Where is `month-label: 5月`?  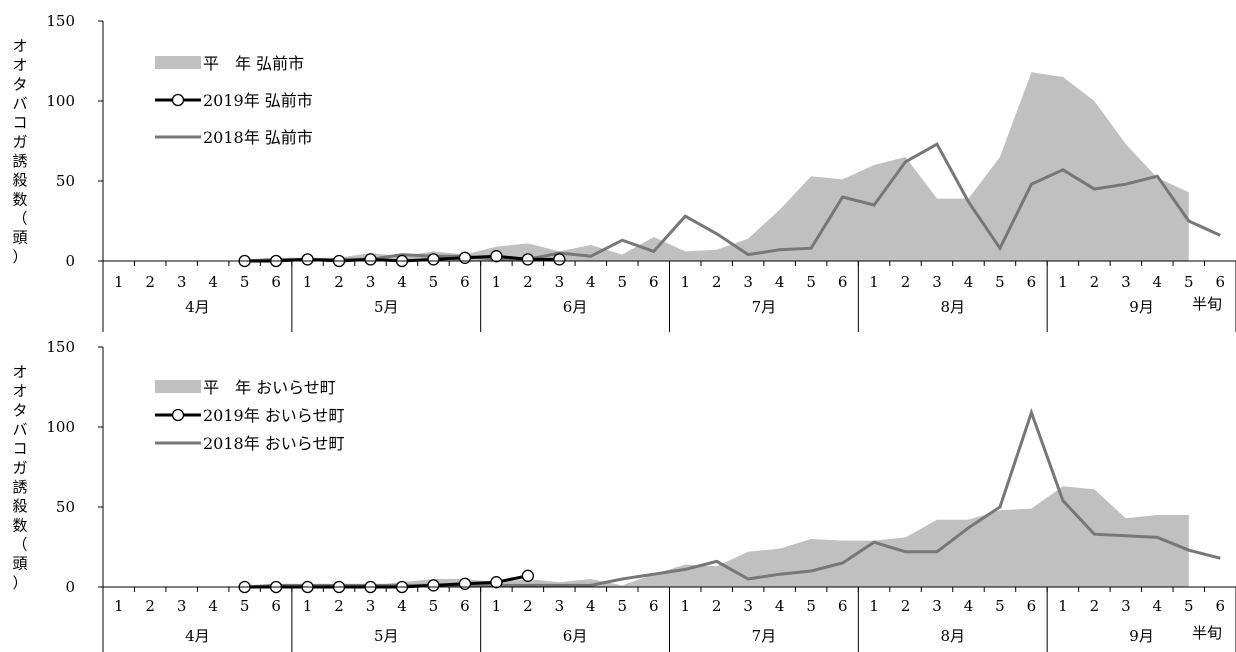
month-label: 5月 is located at coordinates (386, 636).